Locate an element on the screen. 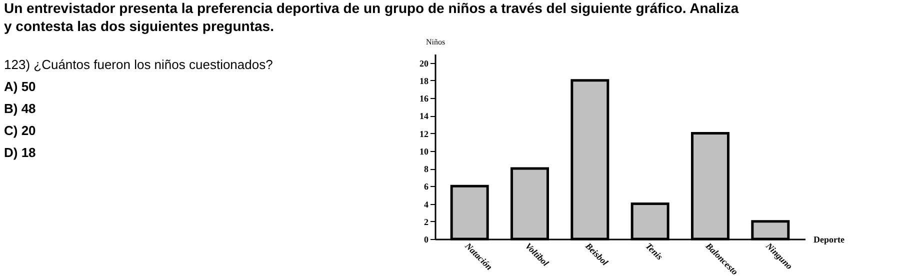  text: Un entrevistador presenta la preferencia deportiva de un grupo de niños a través del siguiente gráfico. Analiza is located at coordinates (371, 8).